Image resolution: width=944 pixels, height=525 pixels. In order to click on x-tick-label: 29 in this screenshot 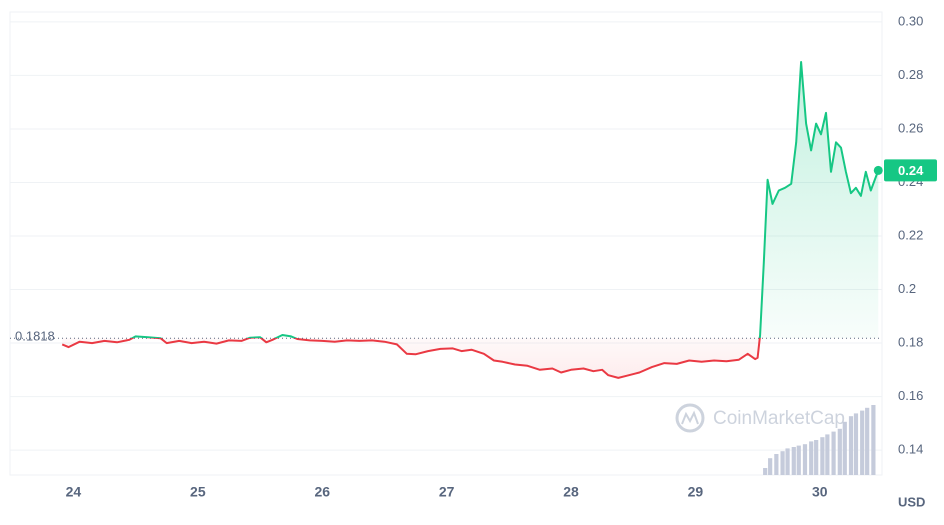, I will do `click(696, 492)`.